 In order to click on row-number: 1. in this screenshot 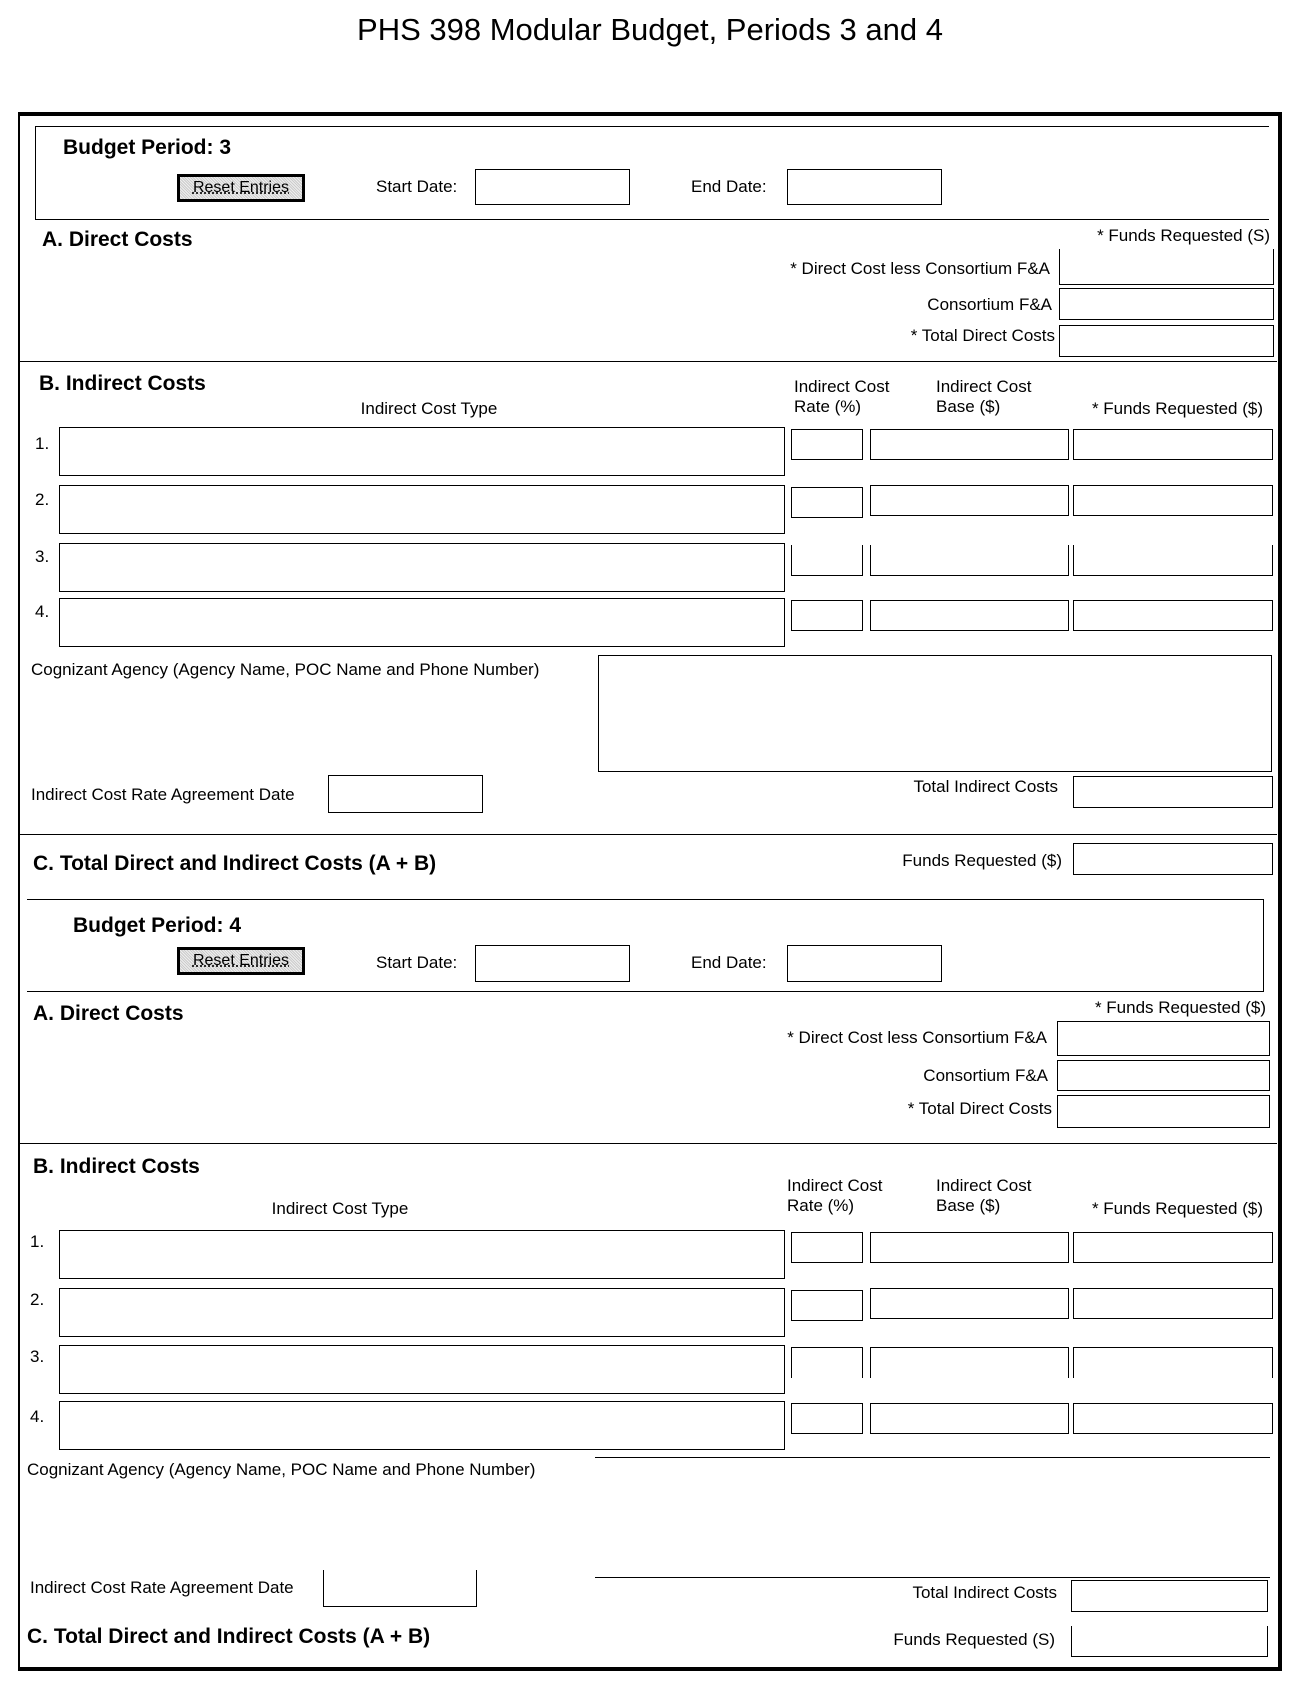, I will do `click(37, 1241)`.